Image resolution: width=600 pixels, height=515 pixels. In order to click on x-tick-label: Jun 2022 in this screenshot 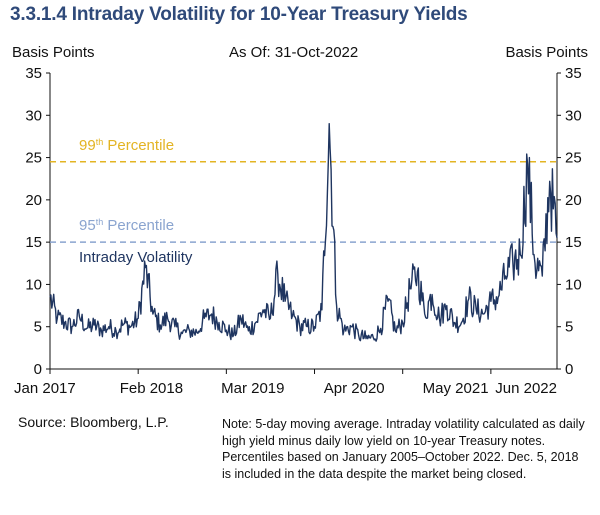, I will do `click(526, 388)`.